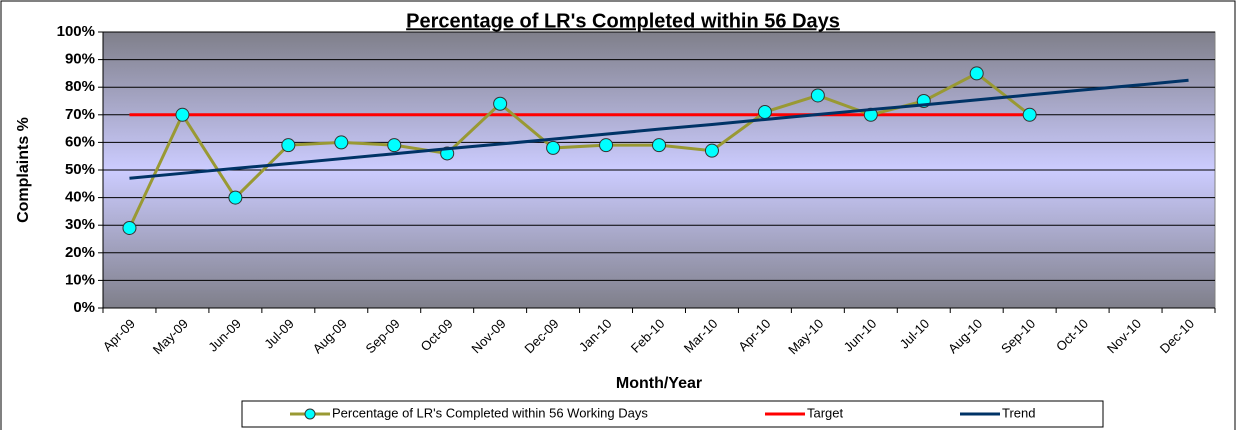 The height and width of the screenshot is (430, 1237). Describe the element at coordinates (1018, 412) in the screenshot. I see `legend-label: Trend` at that location.